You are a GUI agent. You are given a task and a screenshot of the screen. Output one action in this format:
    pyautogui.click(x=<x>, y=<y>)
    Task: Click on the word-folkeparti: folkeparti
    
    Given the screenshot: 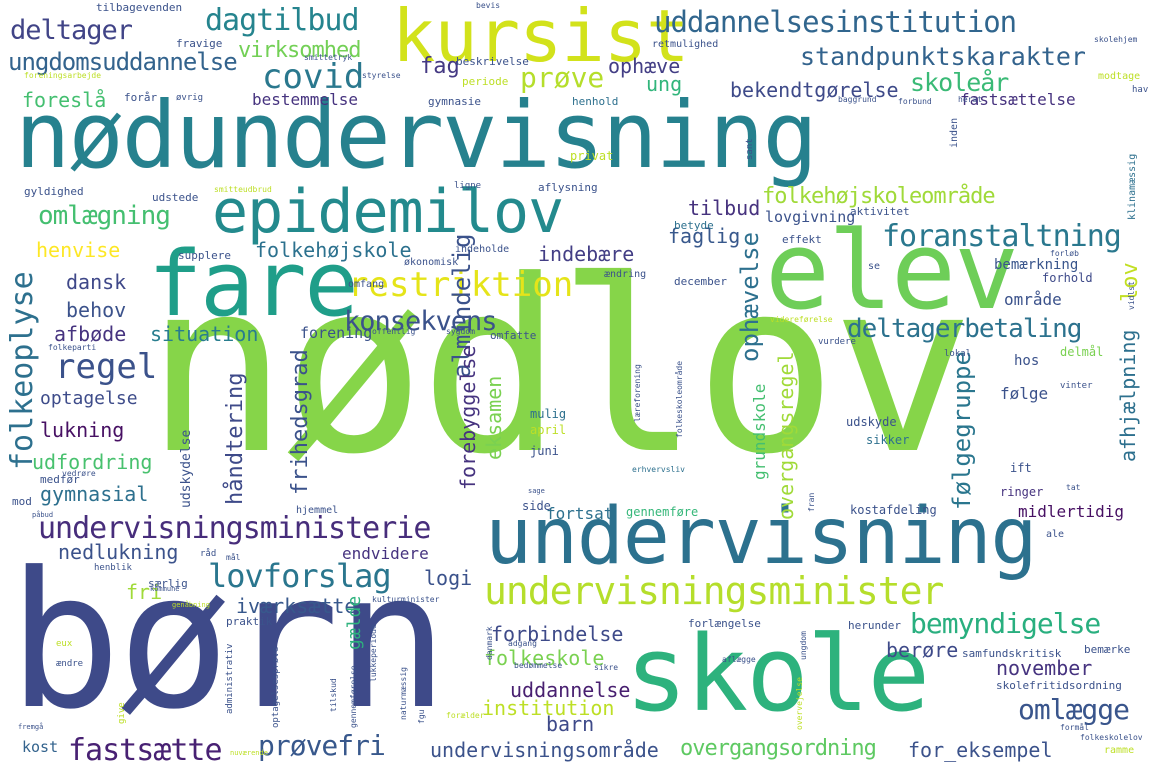 What is the action you would take?
    pyautogui.click(x=72, y=347)
    